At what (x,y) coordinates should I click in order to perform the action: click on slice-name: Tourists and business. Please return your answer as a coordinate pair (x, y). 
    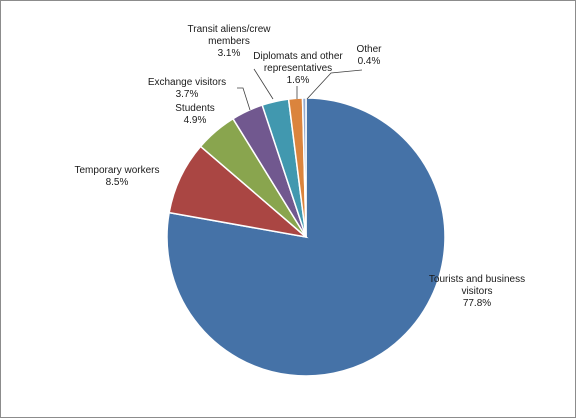
    Looking at the image, I should click on (477, 279).